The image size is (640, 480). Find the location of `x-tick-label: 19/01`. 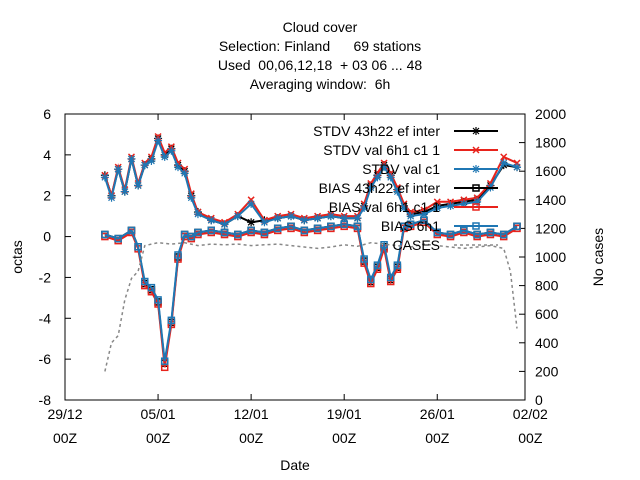

x-tick-label: 19/01 is located at coordinates (344, 414).